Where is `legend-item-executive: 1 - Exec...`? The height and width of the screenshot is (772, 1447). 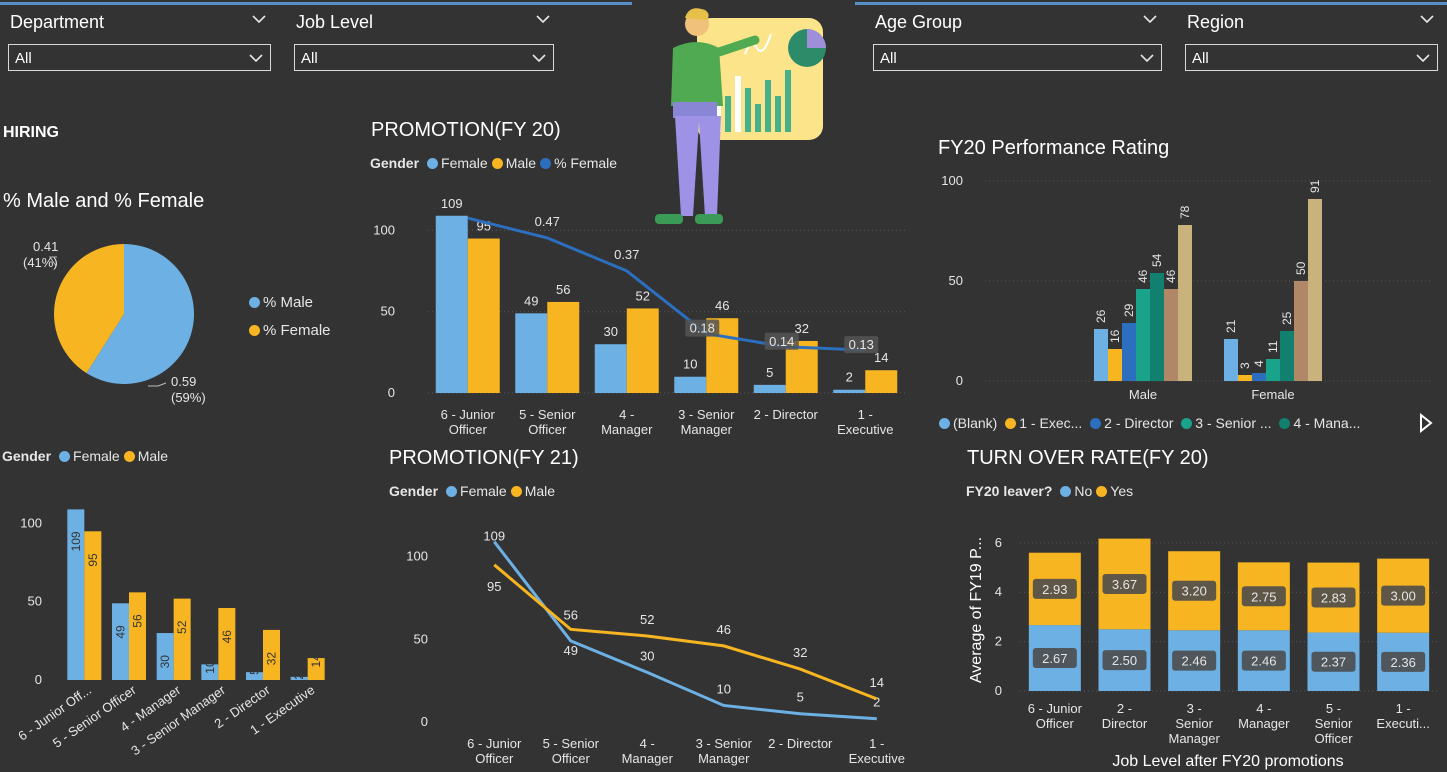
legend-item-executive: 1 - Exec... is located at coordinates (1041, 423).